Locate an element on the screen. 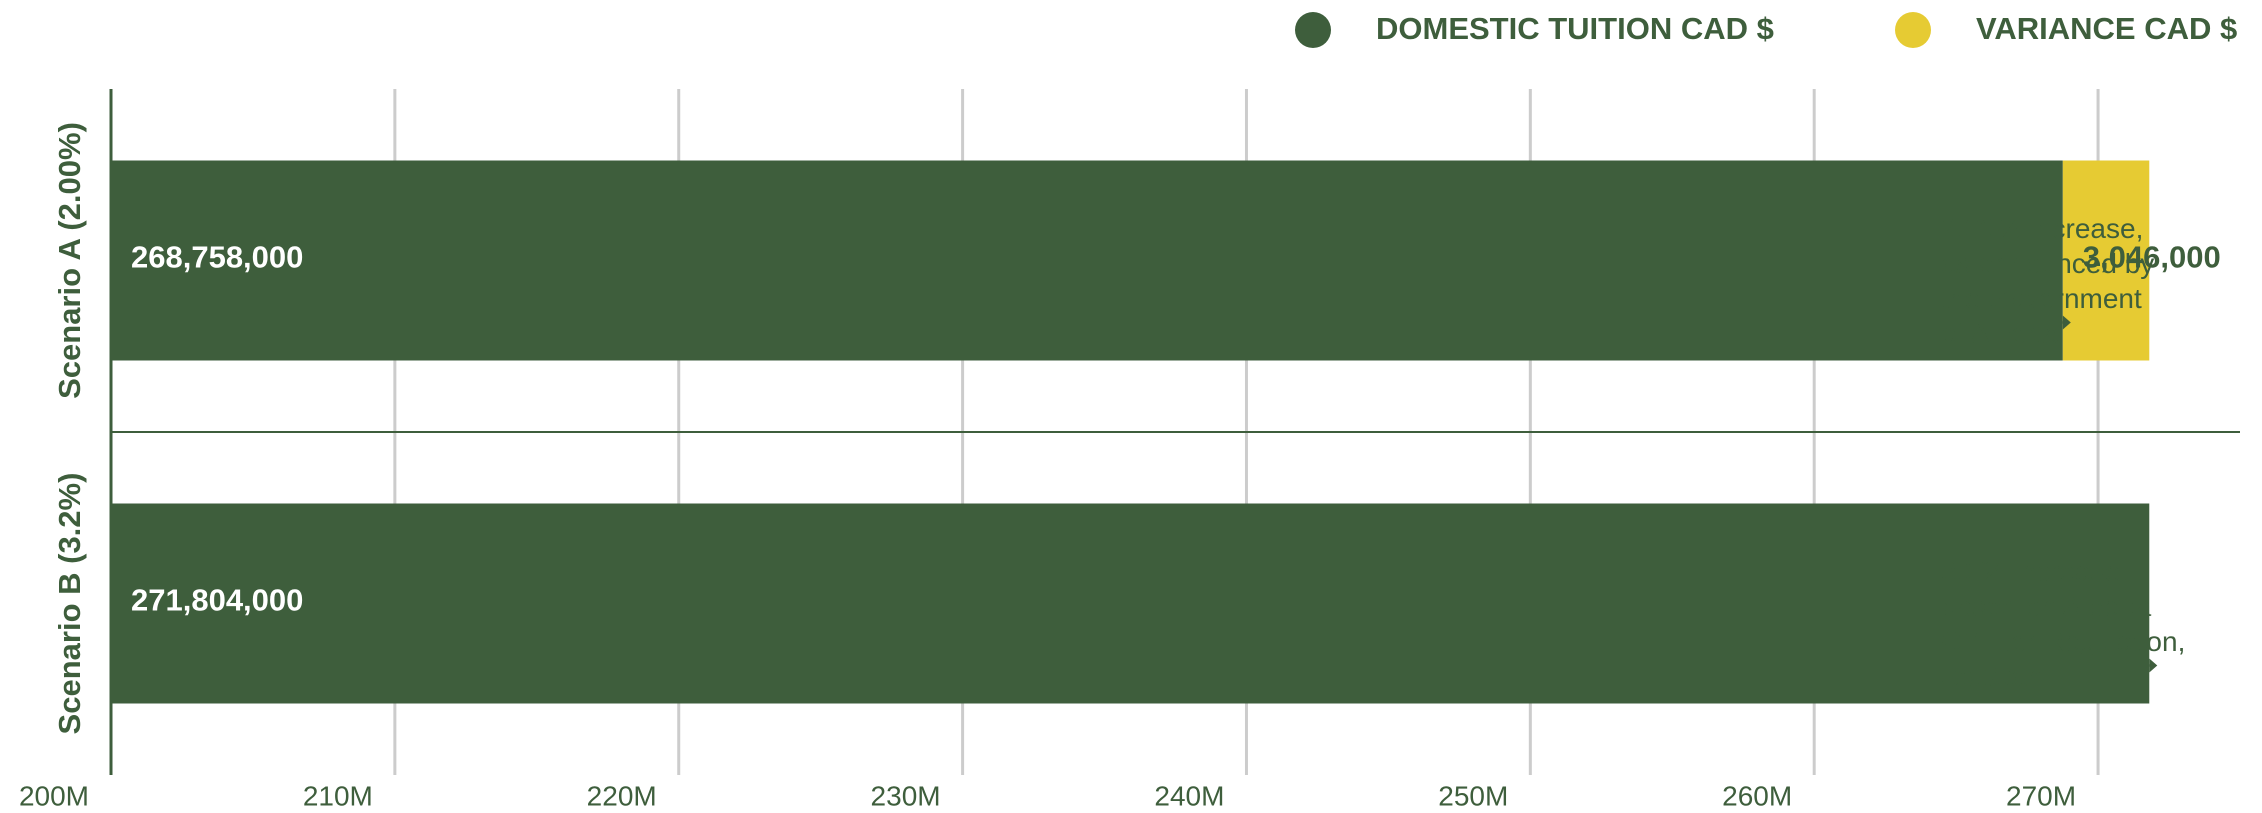 The height and width of the screenshot is (813, 2262). data-label: 3,046,000 is located at coordinates (2152, 257).